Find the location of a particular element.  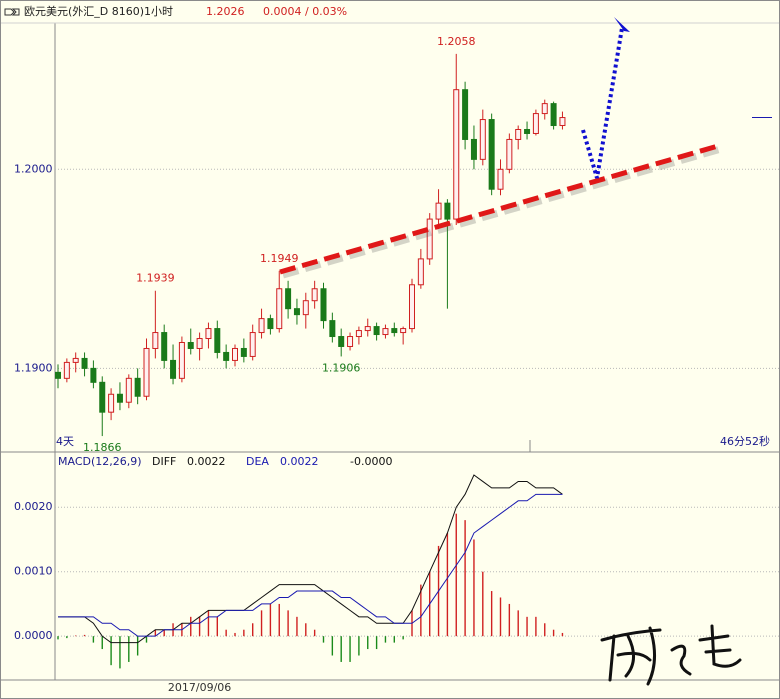

countdown: 46分52秒 is located at coordinates (745, 441).